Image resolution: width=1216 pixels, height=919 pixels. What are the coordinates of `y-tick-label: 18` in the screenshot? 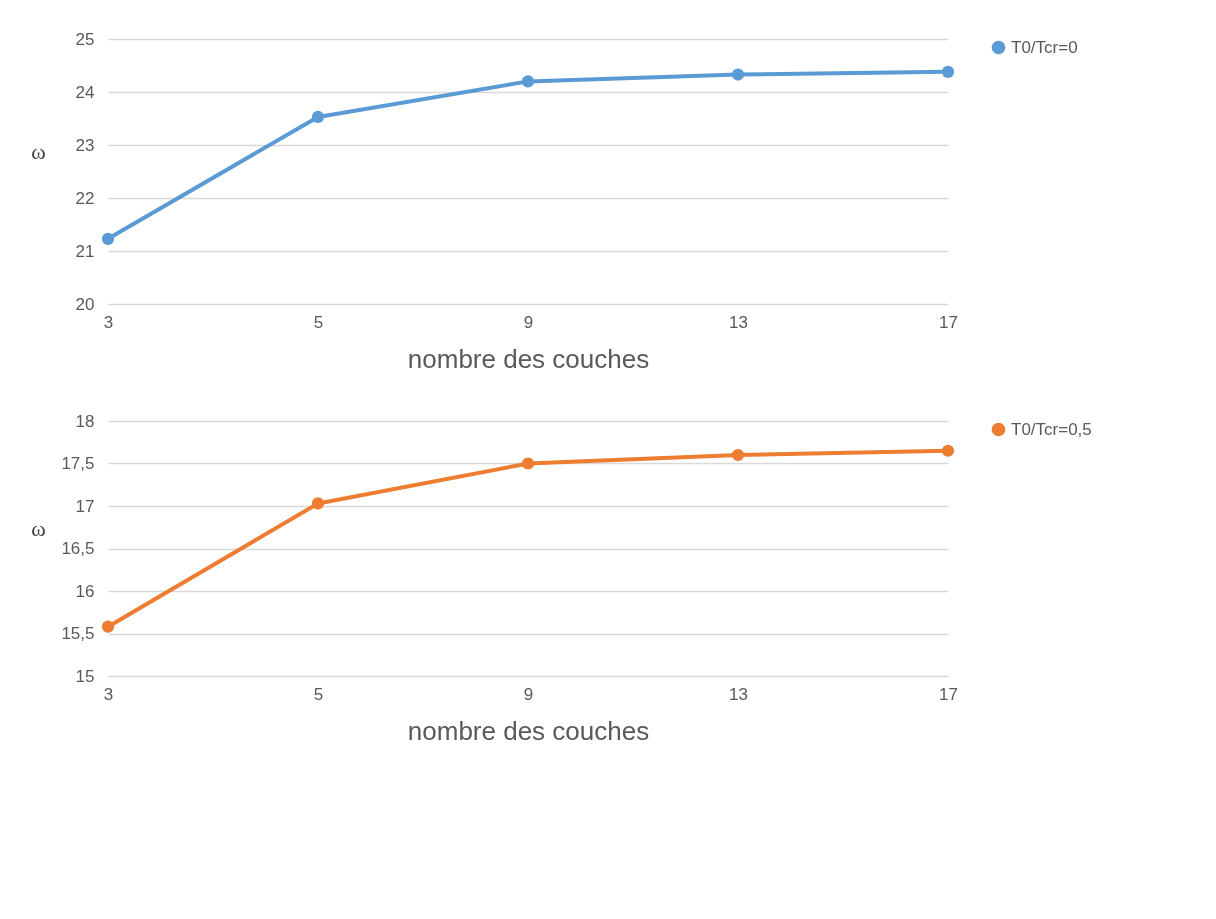 It's located at (85, 421).